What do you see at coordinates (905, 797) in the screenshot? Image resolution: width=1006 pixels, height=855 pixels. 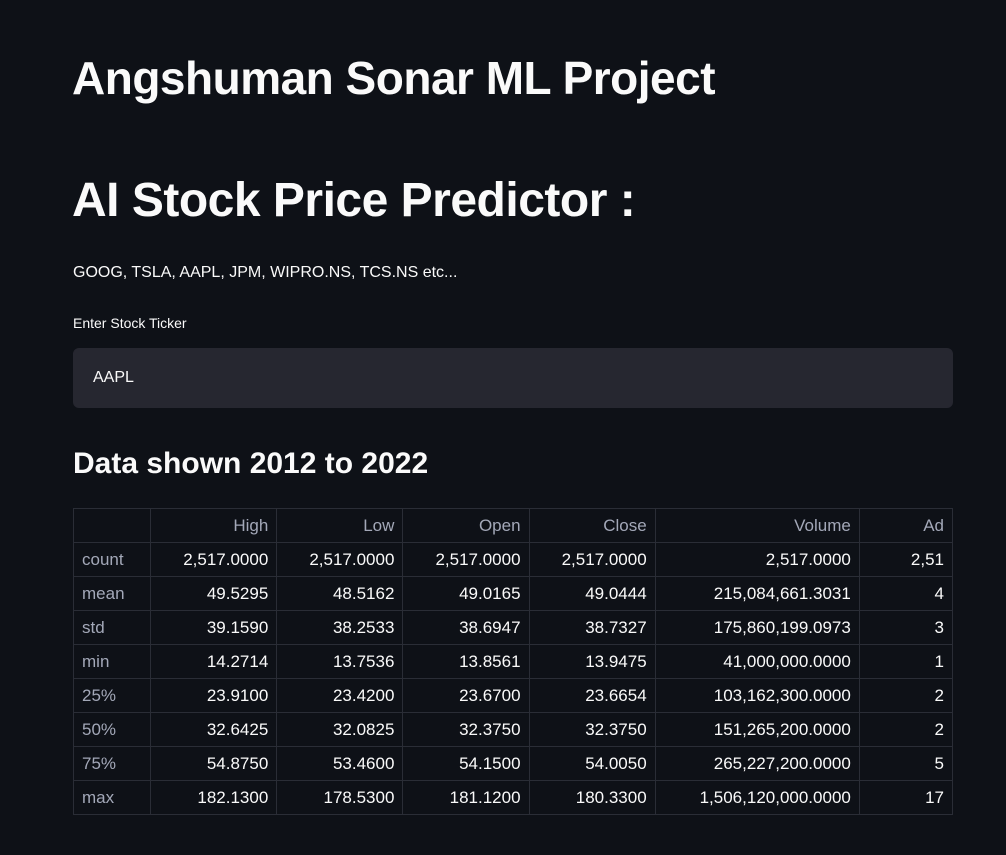 I see `table-cell: 17` at bounding box center [905, 797].